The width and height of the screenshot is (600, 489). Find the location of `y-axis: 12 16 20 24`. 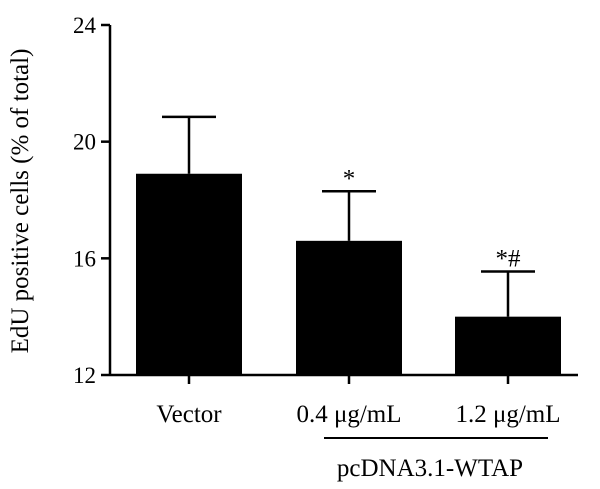

y-axis: 12 16 20 24 is located at coordinates (92, 200).